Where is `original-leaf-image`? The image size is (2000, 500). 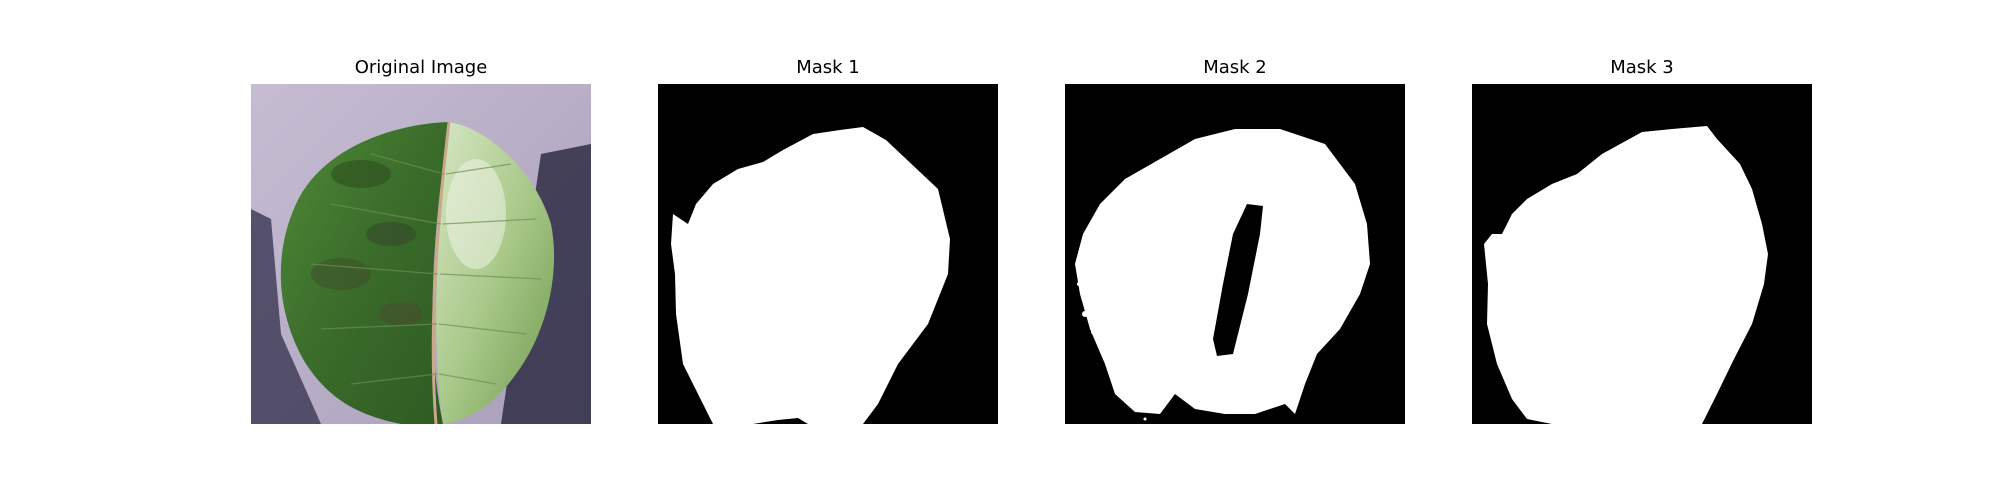
original-leaf-image is located at coordinates (421, 254).